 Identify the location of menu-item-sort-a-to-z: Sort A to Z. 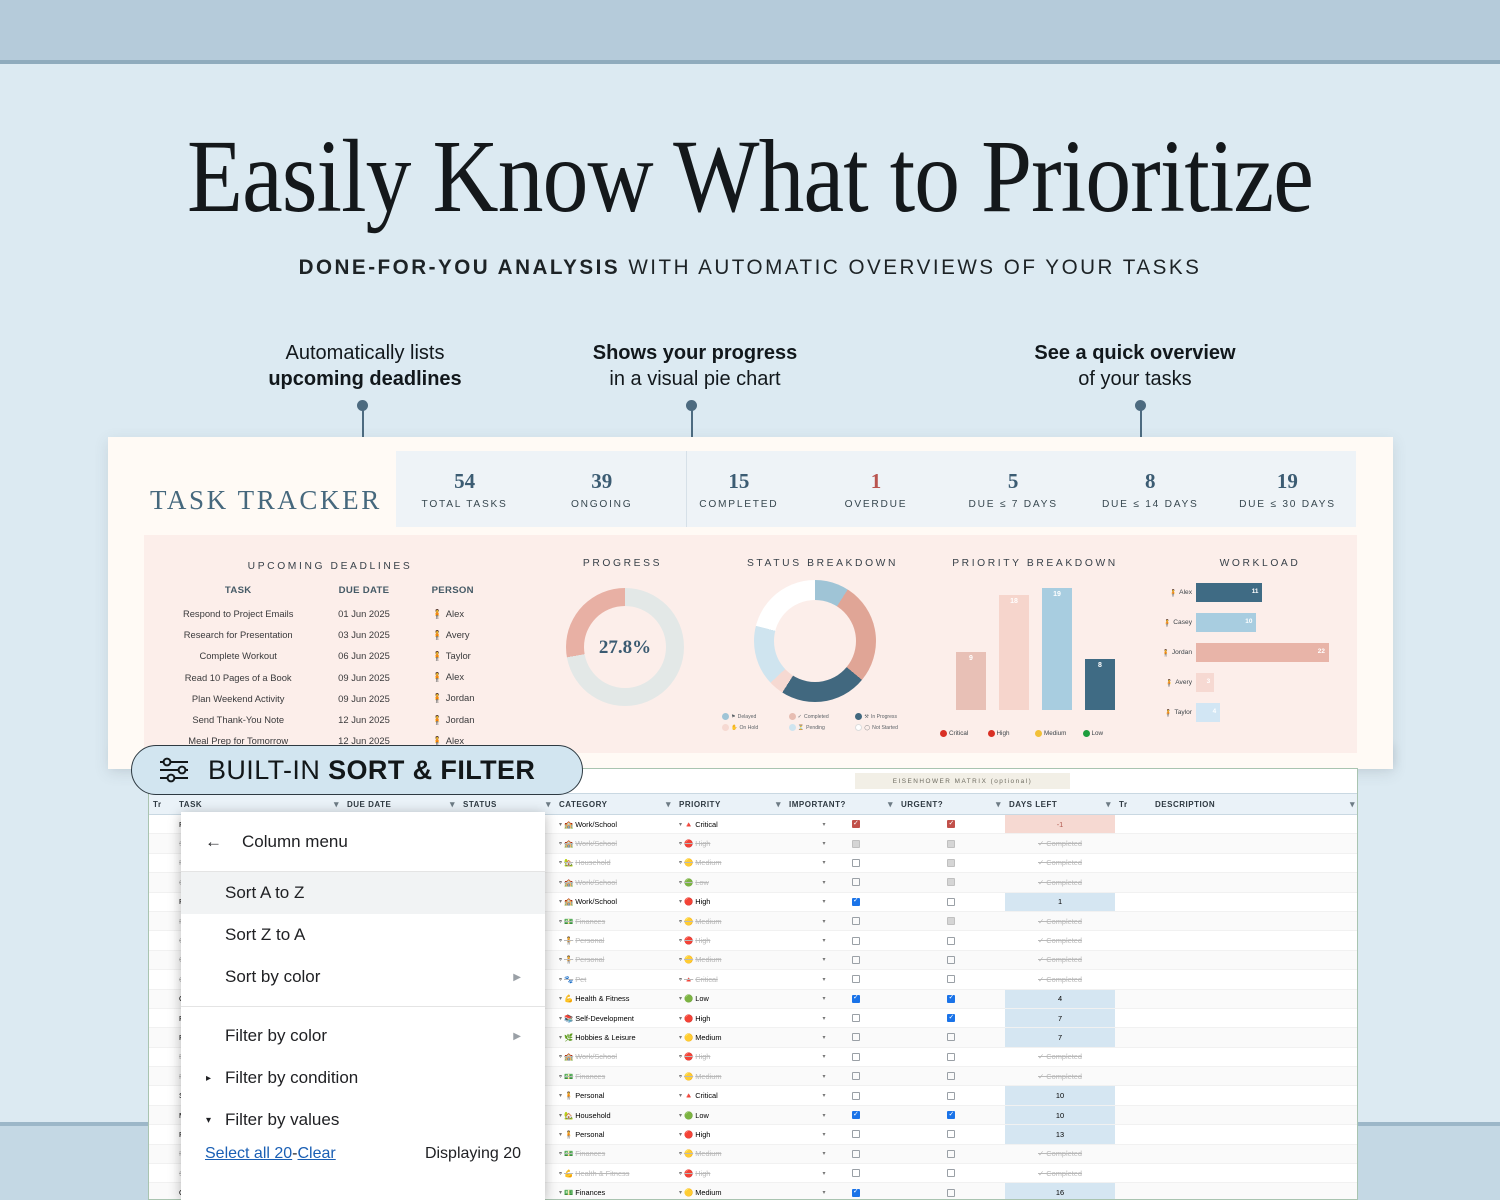
(363, 893).